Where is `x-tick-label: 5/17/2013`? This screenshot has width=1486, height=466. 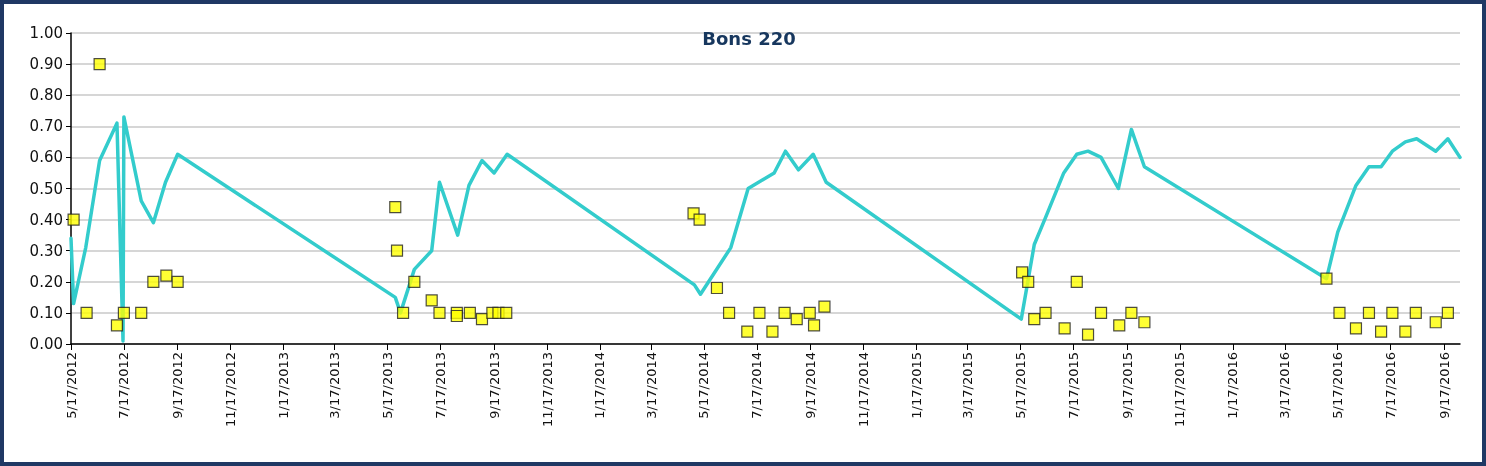 x-tick-label: 5/17/2013 is located at coordinates (387, 385).